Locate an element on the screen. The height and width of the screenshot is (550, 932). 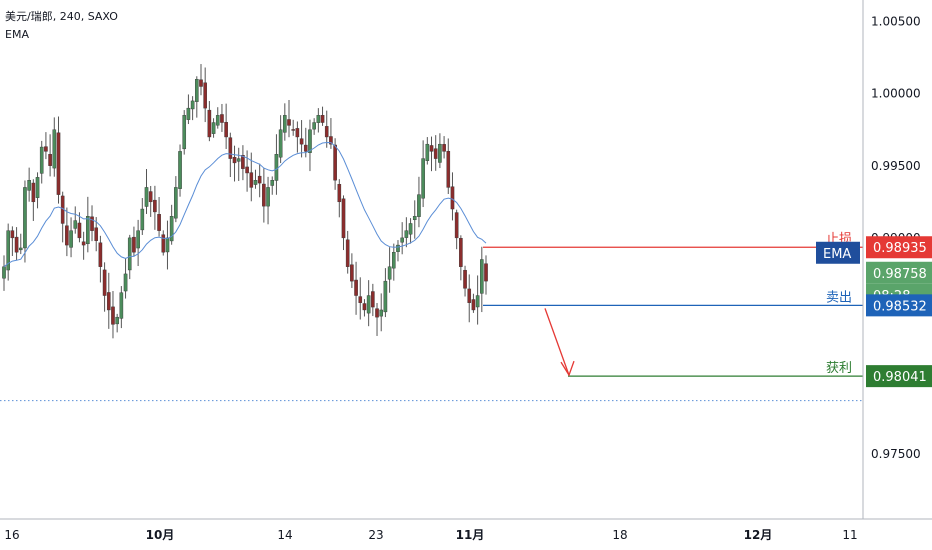
current-price-tag-bg is located at coordinates (899, 272).